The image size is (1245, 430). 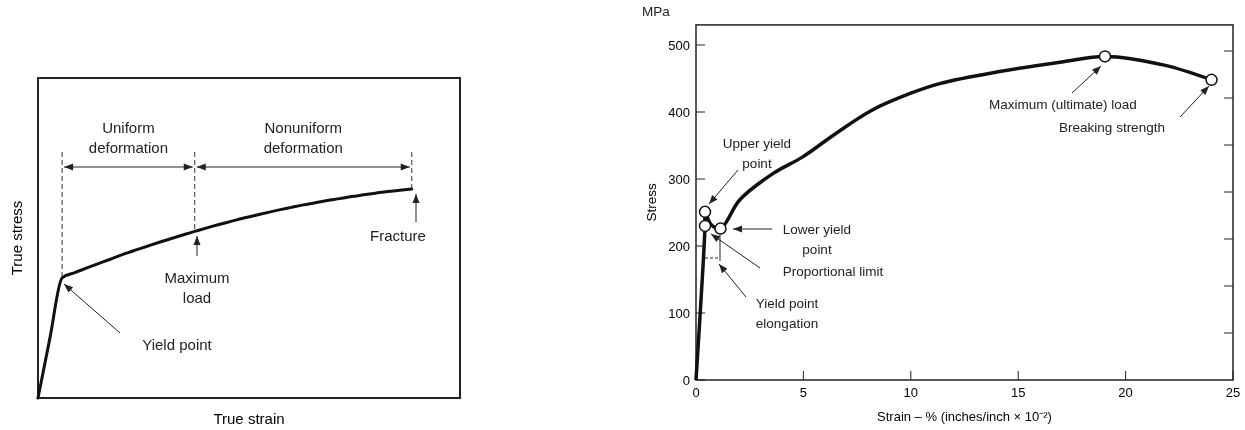 I want to click on y-axis-title: Stress, so click(x=651, y=202).